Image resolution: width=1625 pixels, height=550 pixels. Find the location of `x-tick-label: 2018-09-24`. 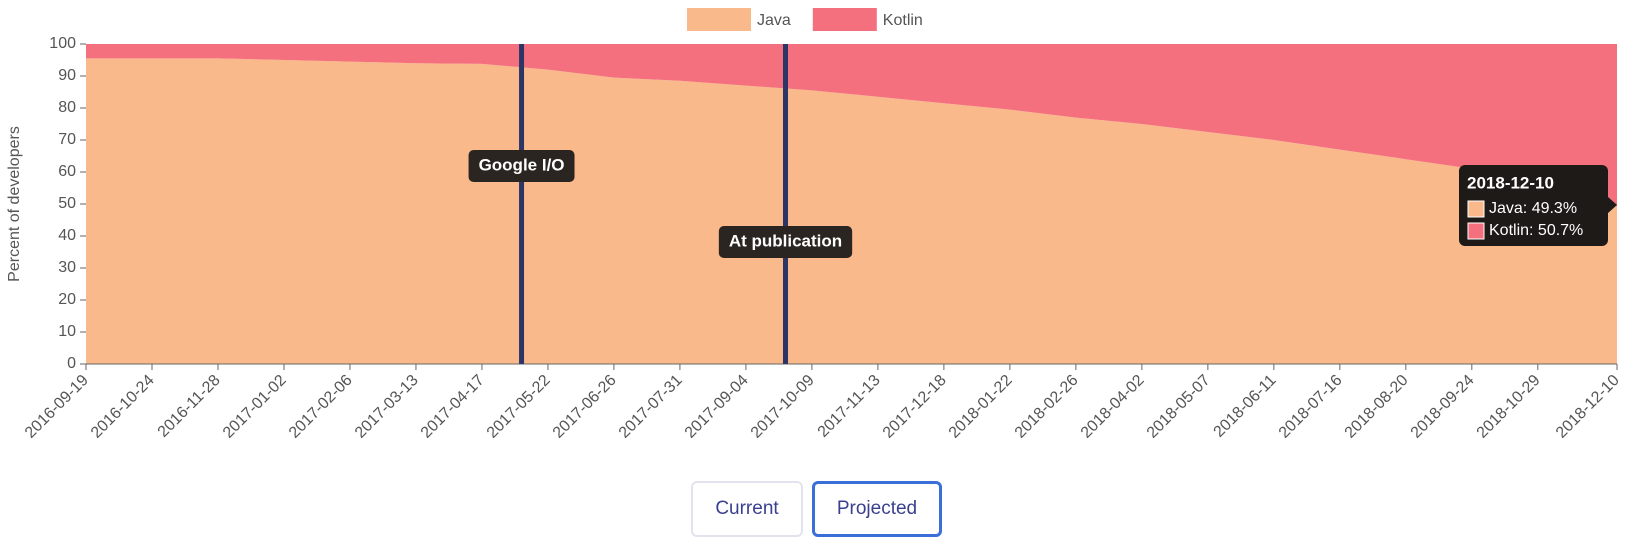

x-tick-label: 2018-09-24 is located at coordinates (1443, 407).